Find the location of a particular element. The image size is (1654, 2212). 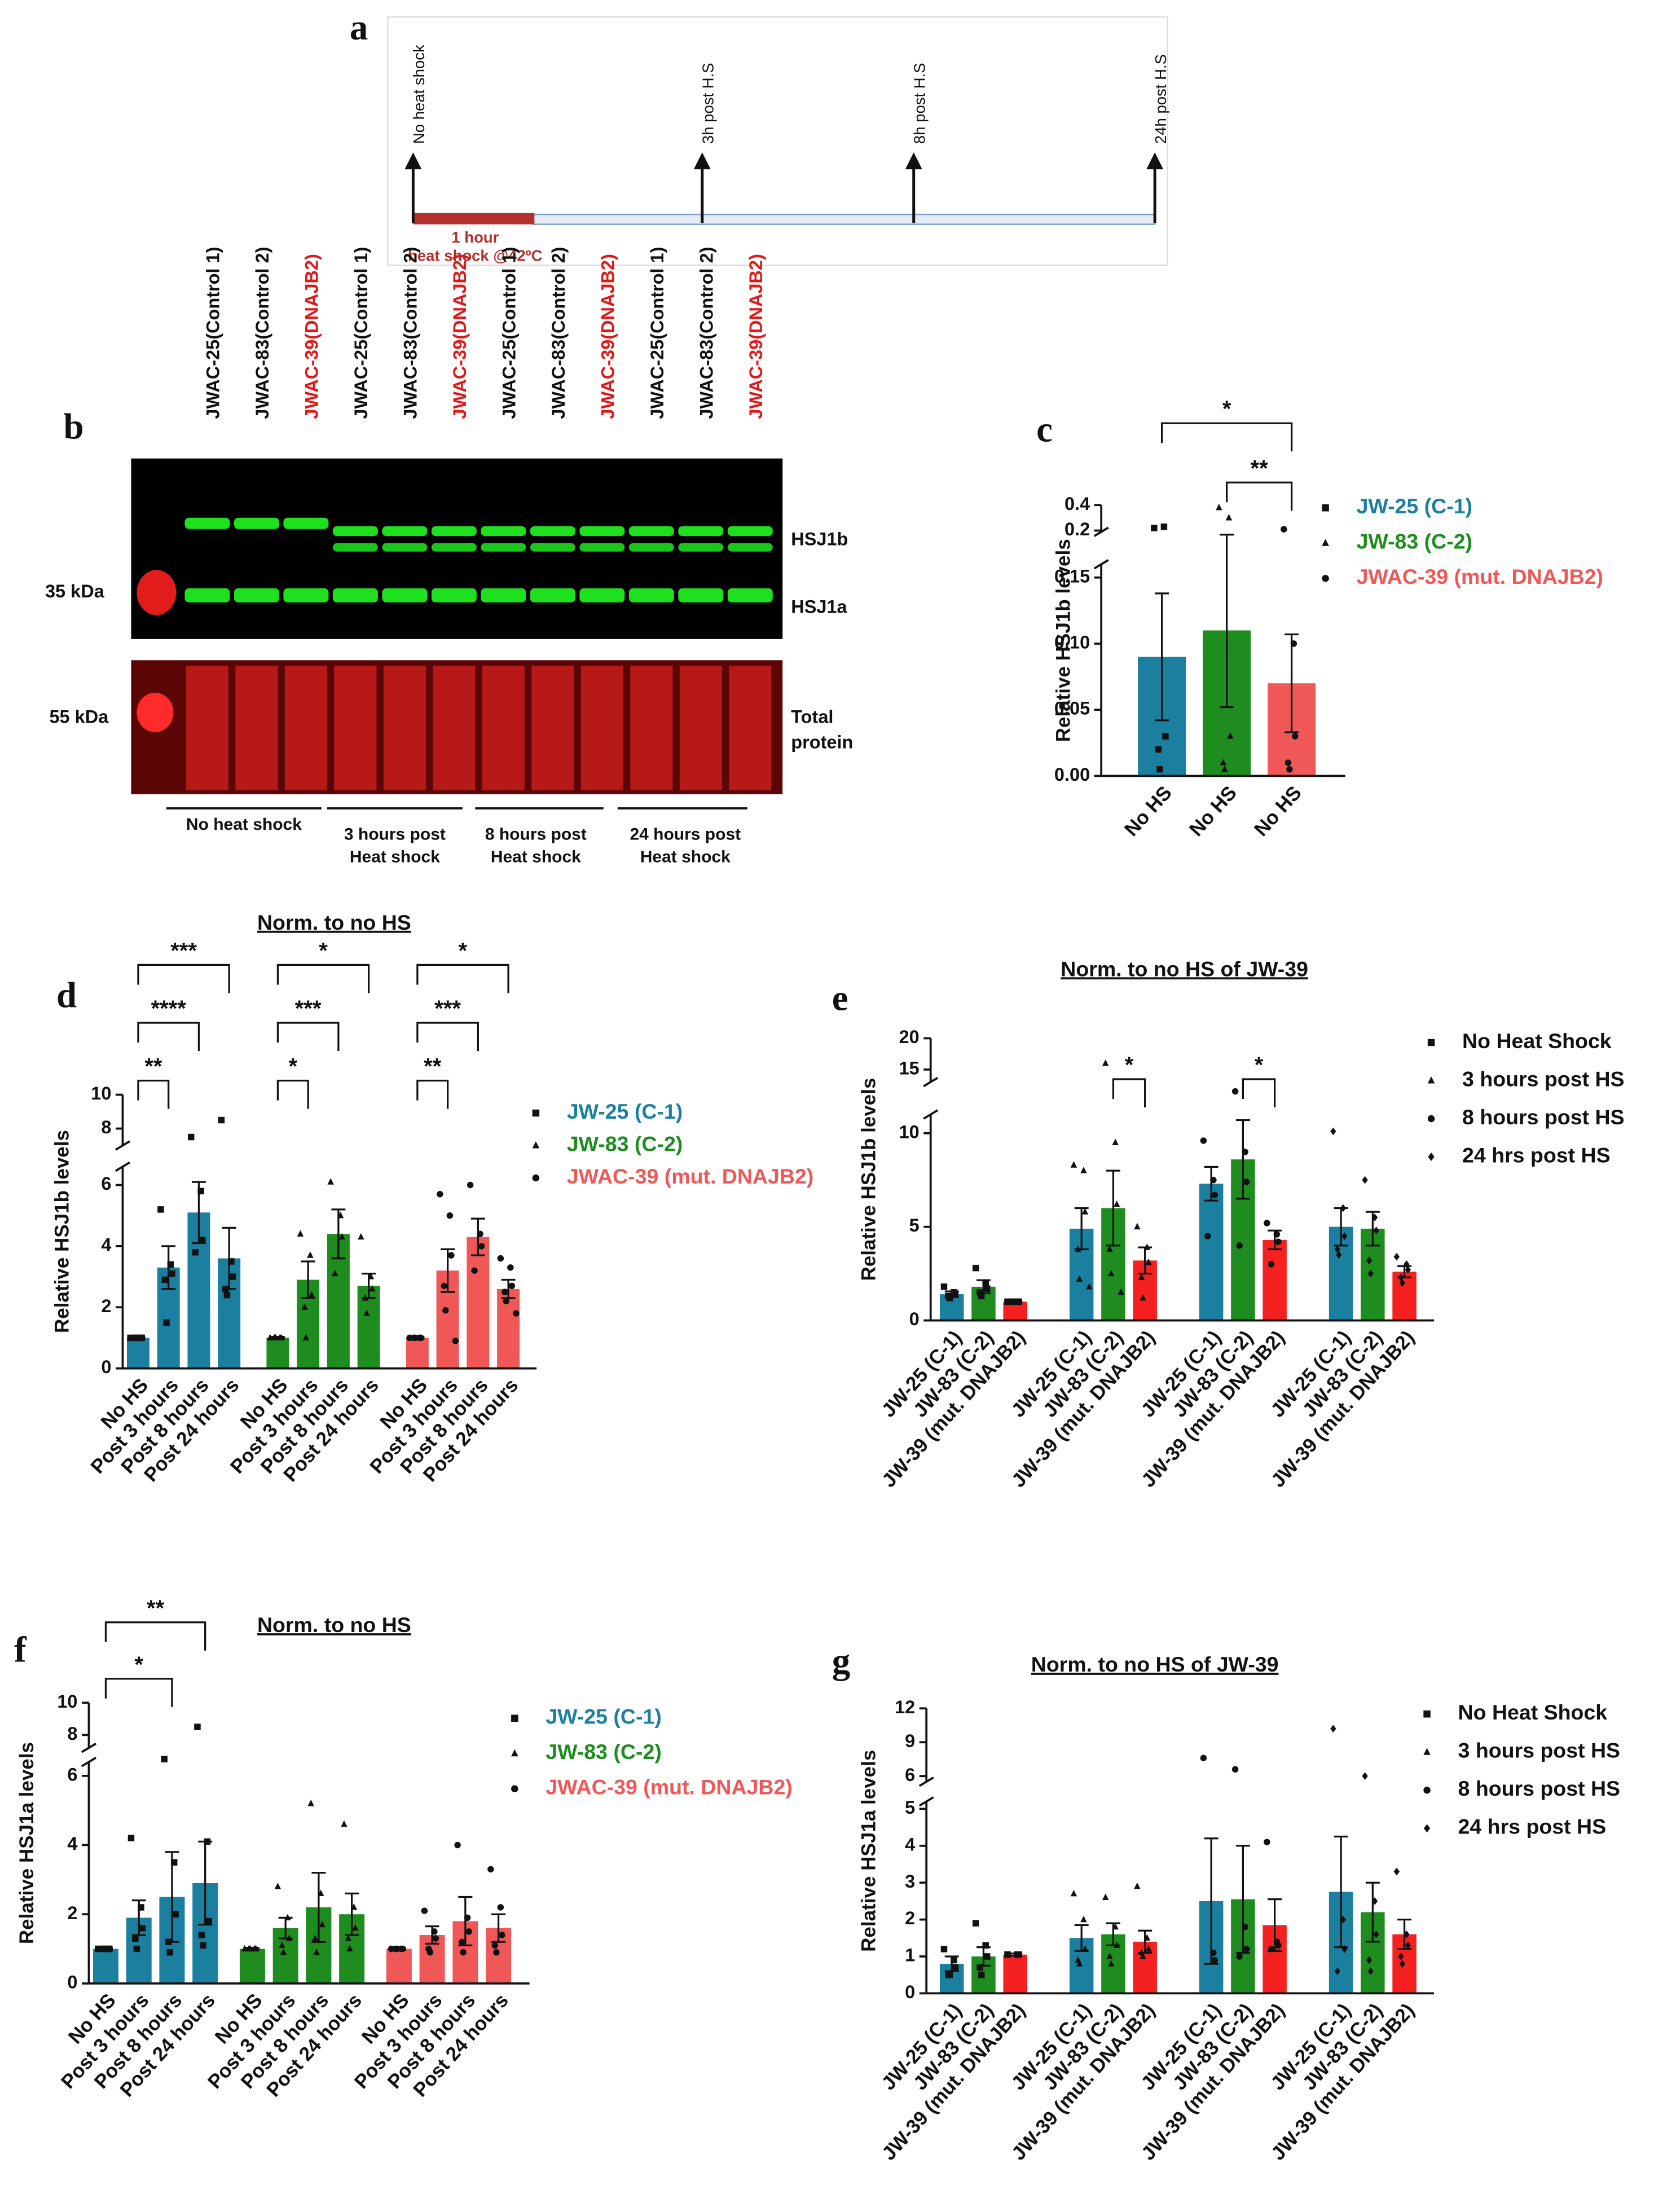

significance-label: **** is located at coordinates (169, 1008).